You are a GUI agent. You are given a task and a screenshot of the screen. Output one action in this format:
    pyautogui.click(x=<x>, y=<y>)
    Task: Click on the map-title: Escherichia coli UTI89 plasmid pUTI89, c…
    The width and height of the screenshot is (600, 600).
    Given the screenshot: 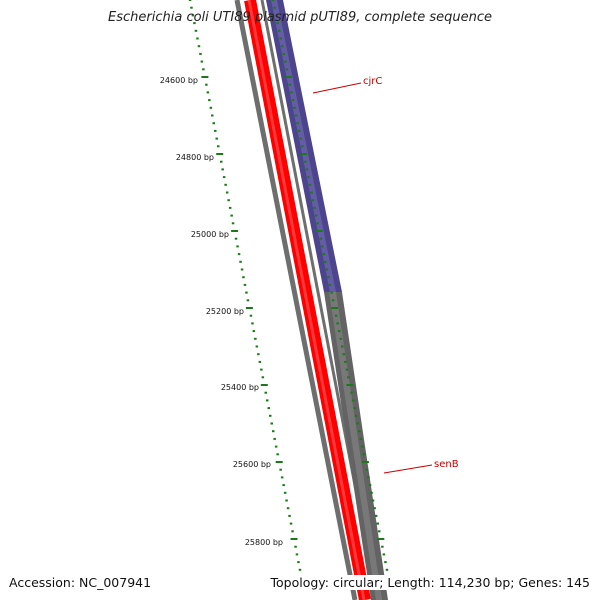 What is the action you would take?
    pyautogui.click(x=300, y=17)
    